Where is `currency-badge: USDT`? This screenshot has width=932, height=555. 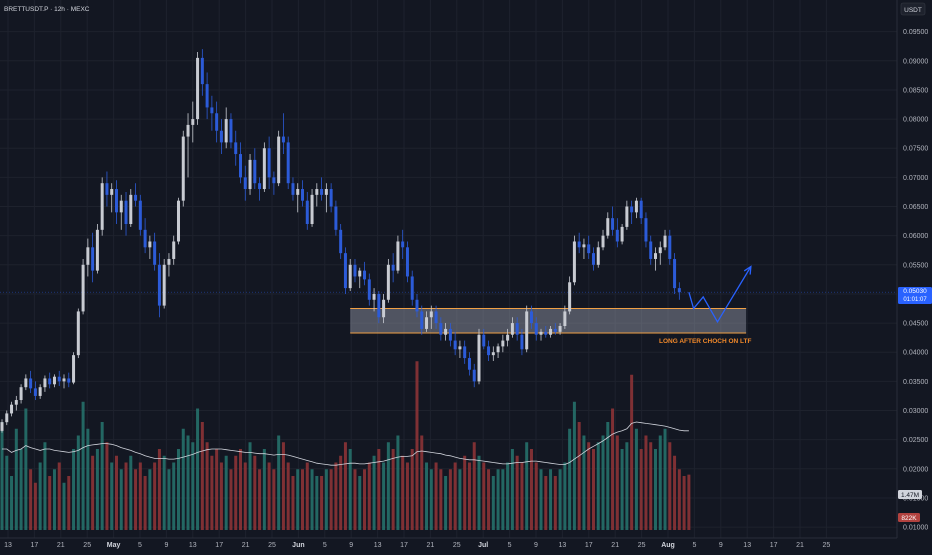 currency-badge: USDT is located at coordinates (913, 9).